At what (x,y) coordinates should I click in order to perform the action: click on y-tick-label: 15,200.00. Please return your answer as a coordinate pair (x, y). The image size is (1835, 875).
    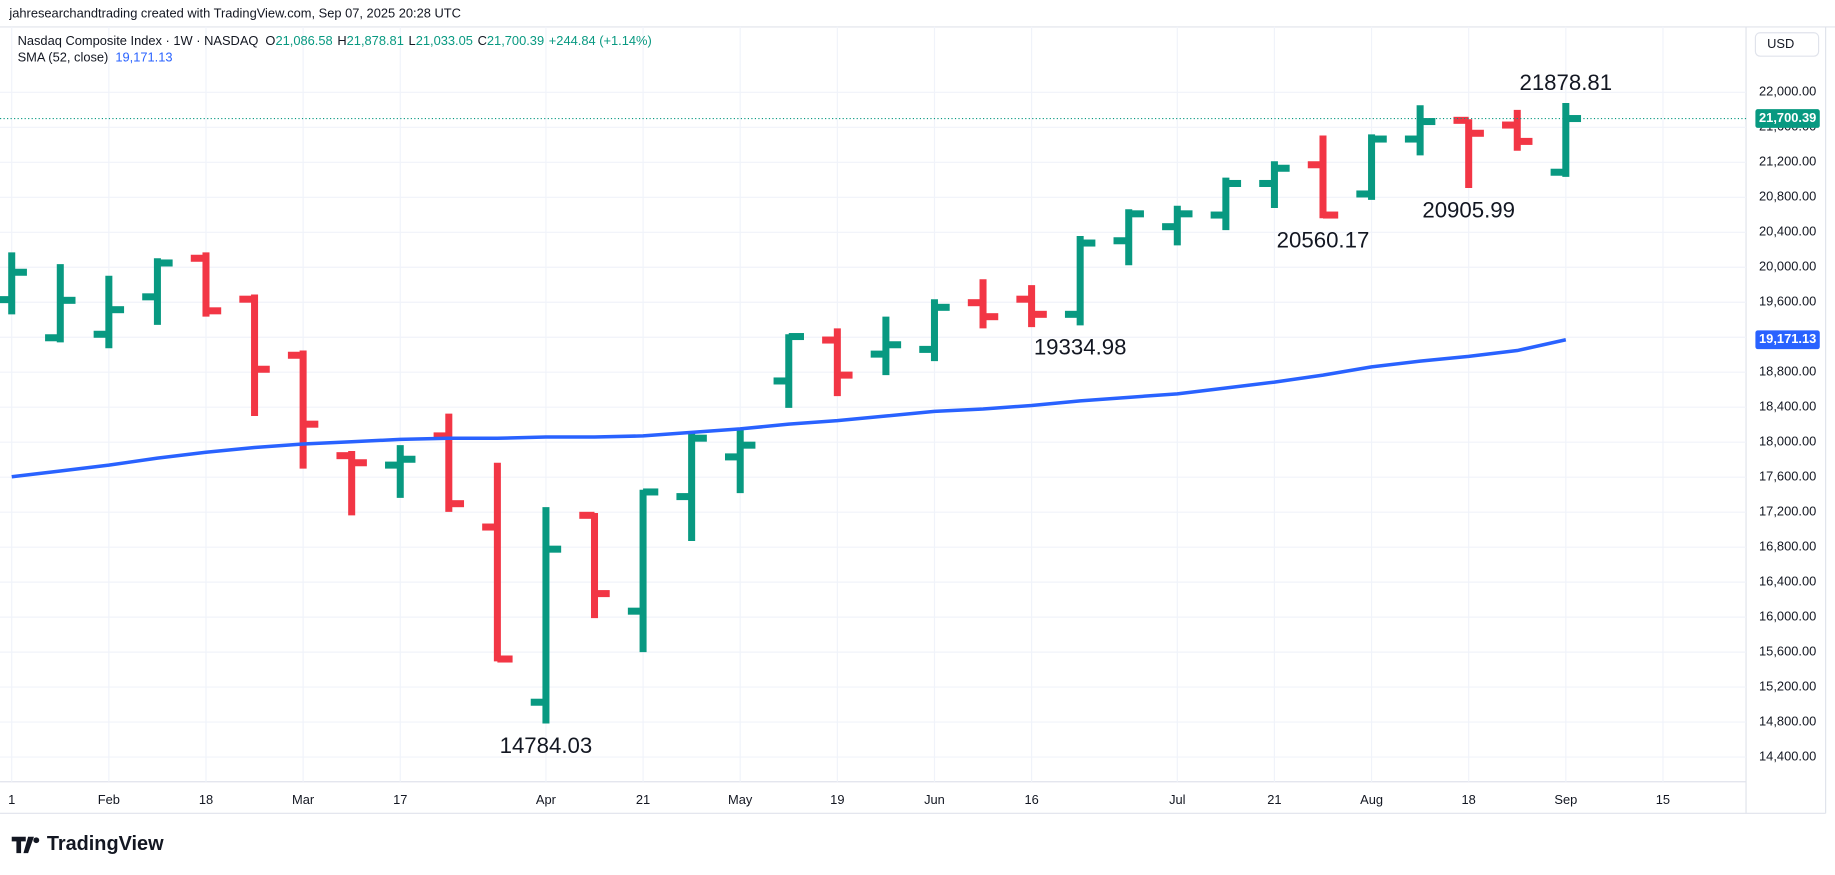
    Looking at the image, I should click on (1787, 686).